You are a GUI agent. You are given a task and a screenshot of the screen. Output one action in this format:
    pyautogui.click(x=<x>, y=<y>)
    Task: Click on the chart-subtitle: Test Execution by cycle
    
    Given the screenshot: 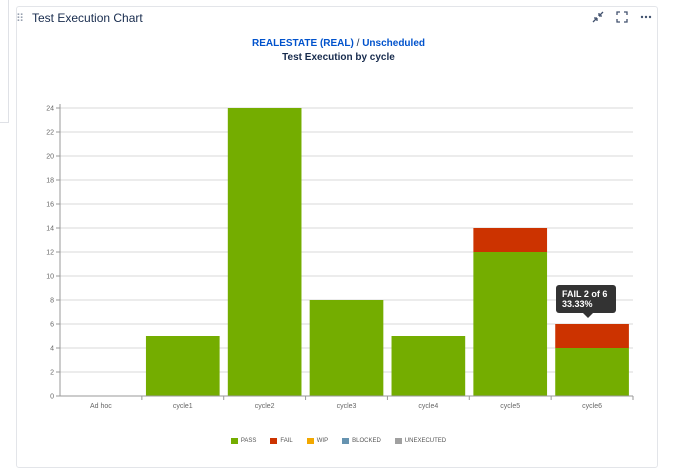 What is the action you would take?
    pyautogui.click(x=338, y=57)
    